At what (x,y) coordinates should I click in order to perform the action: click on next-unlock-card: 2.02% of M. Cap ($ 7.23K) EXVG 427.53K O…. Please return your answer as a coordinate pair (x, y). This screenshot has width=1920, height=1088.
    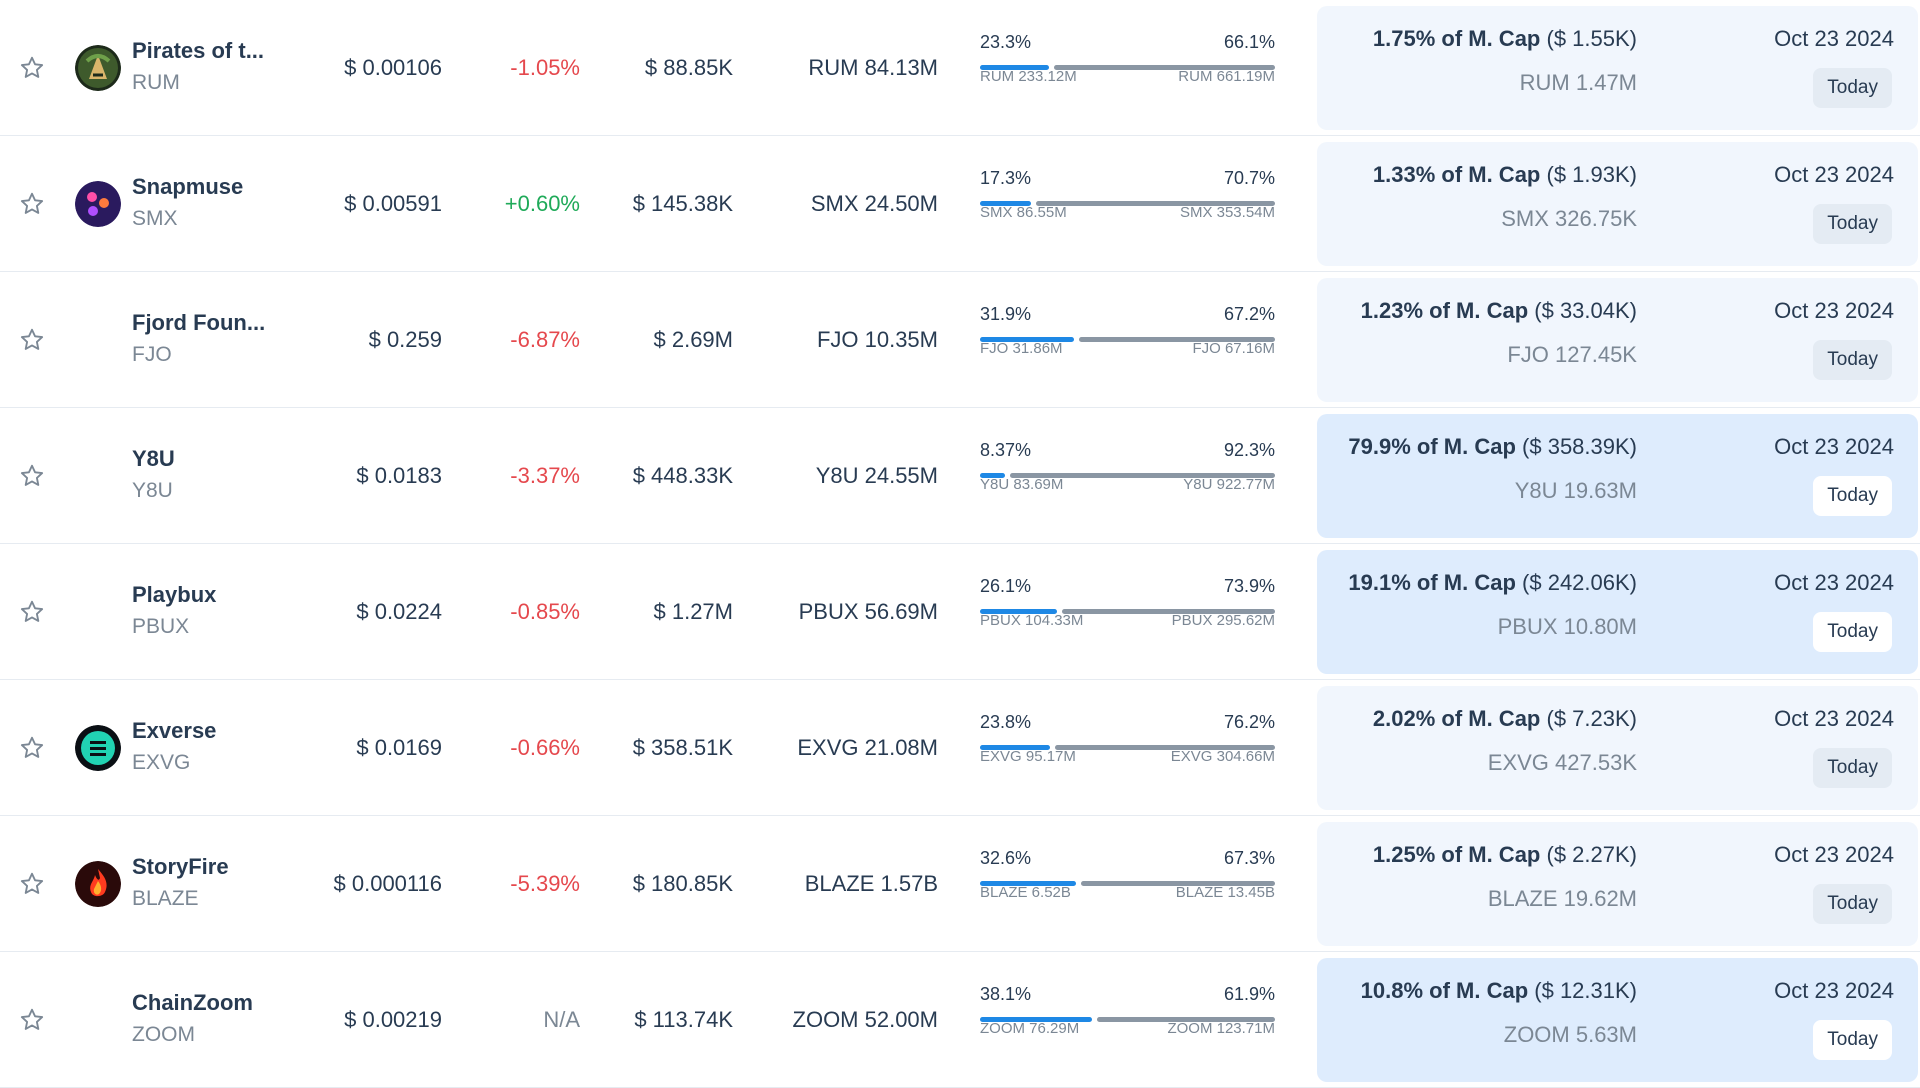
    Looking at the image, I should click on (1617, 748).